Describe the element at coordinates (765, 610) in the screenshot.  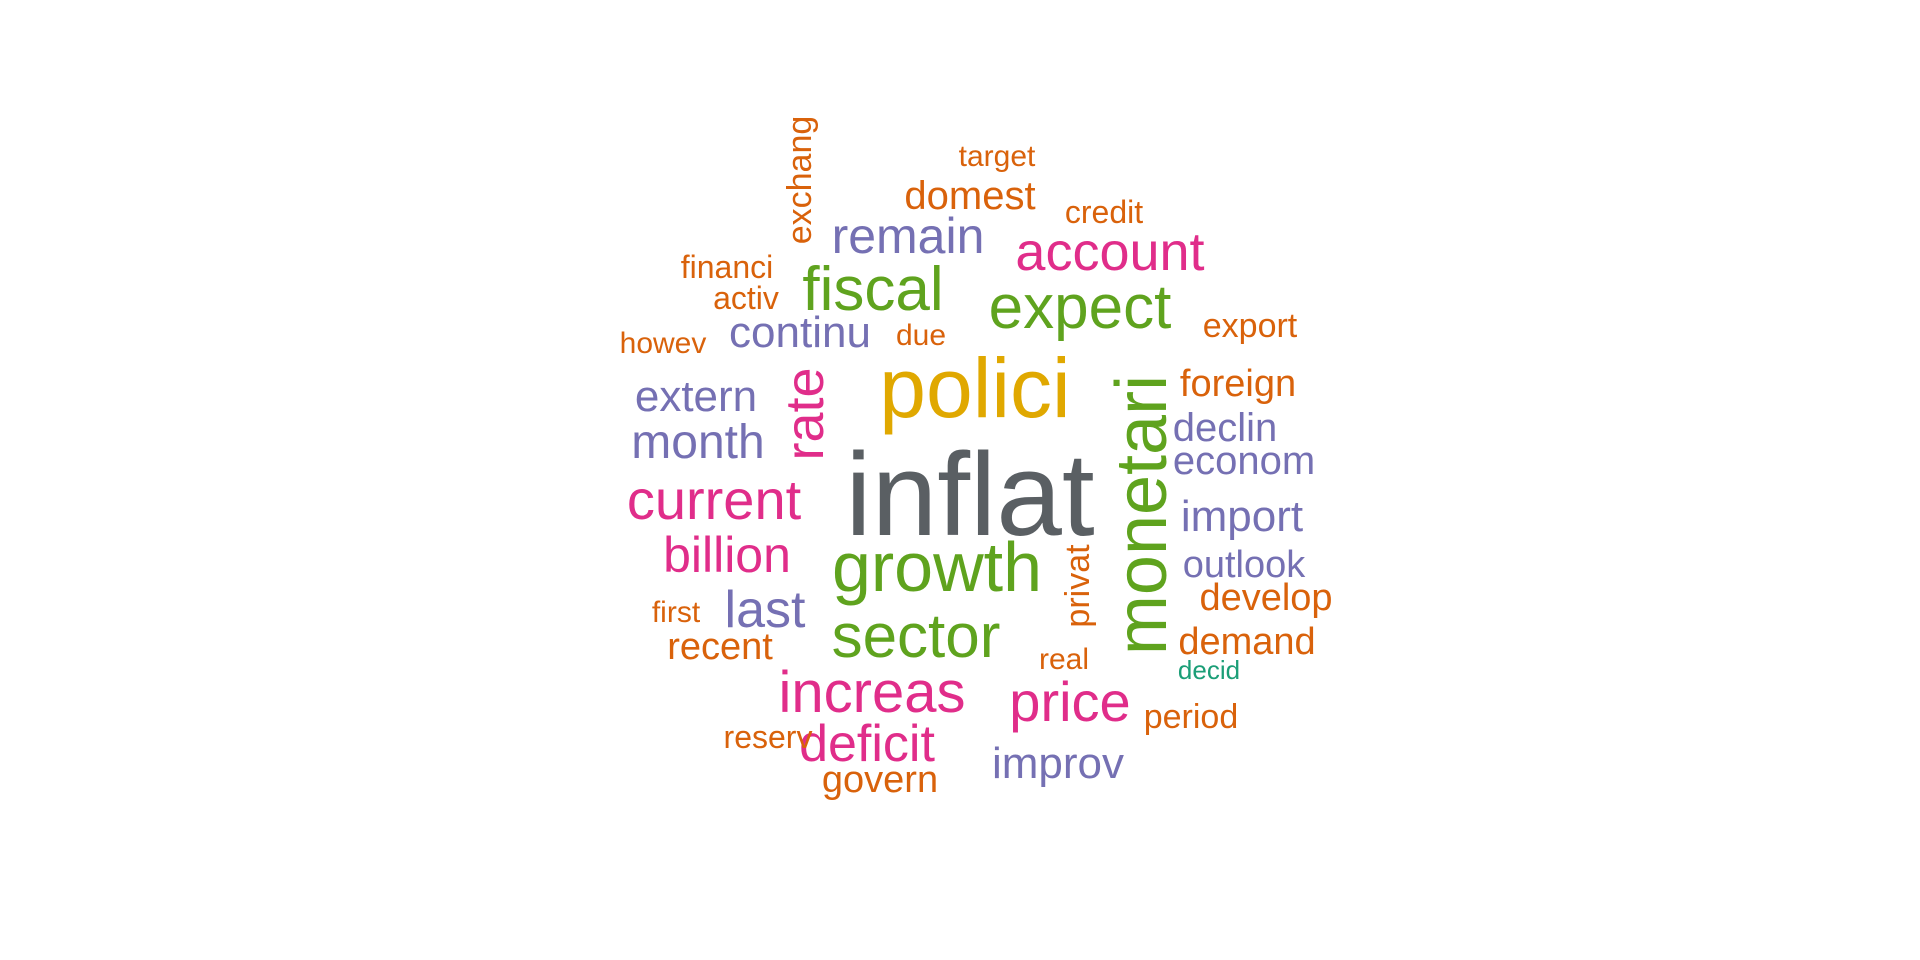
I see `word-last: last` at that location.